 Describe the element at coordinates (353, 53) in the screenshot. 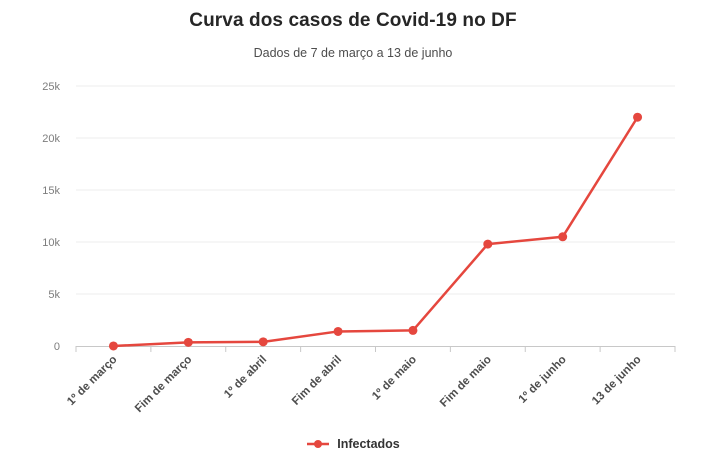

I see `chart-subtitle: Dados de 7 de março a 13 de junho` at that location.